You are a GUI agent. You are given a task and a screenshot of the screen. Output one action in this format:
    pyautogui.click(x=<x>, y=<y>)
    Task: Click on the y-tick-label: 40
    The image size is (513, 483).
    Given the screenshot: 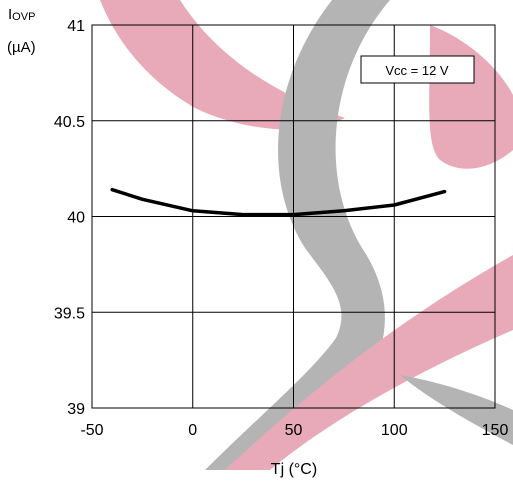 What is the action you would take?
    pyautogui.click(x=76, y=218)
    